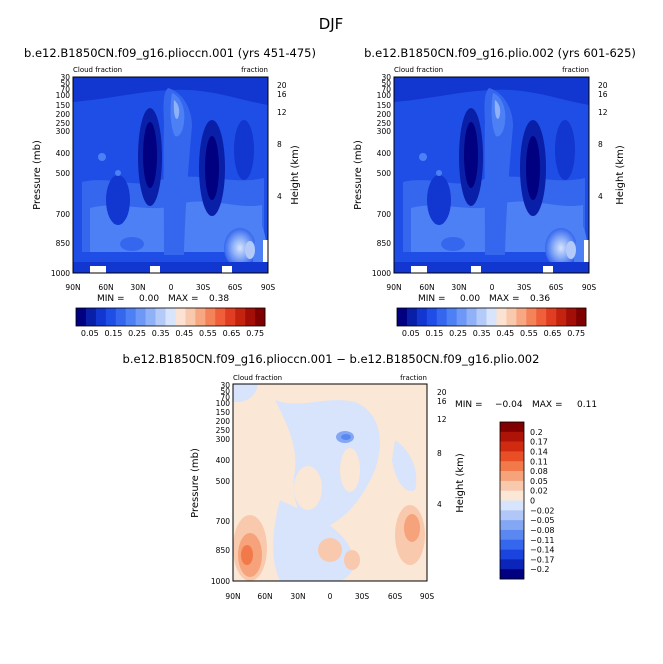 Image resolution: width=663 pixels, height=664 pixels. Describe the element at coordinates (542, 510) in the screenshot. I see `colorbar-label: −0.02` at that location.